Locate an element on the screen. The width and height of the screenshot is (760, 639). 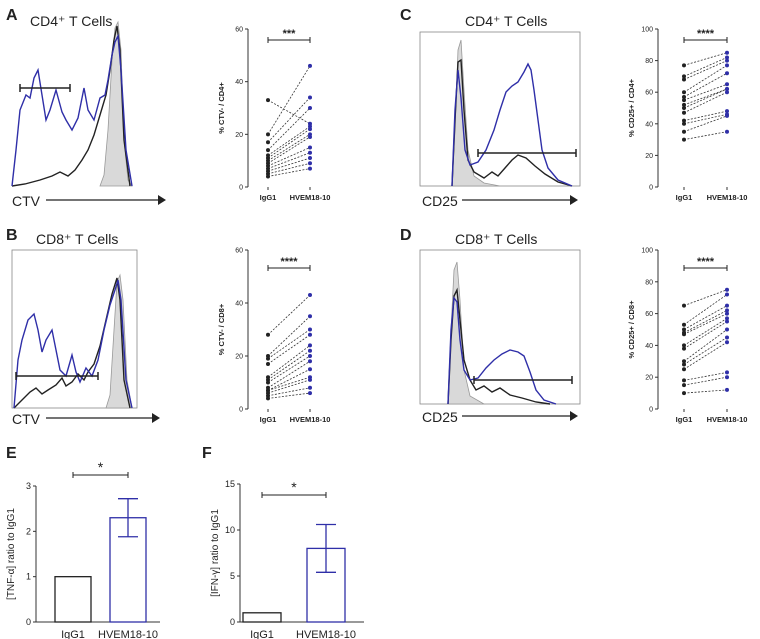
y-tick-label: 15 is located at coordinates (230, 484).